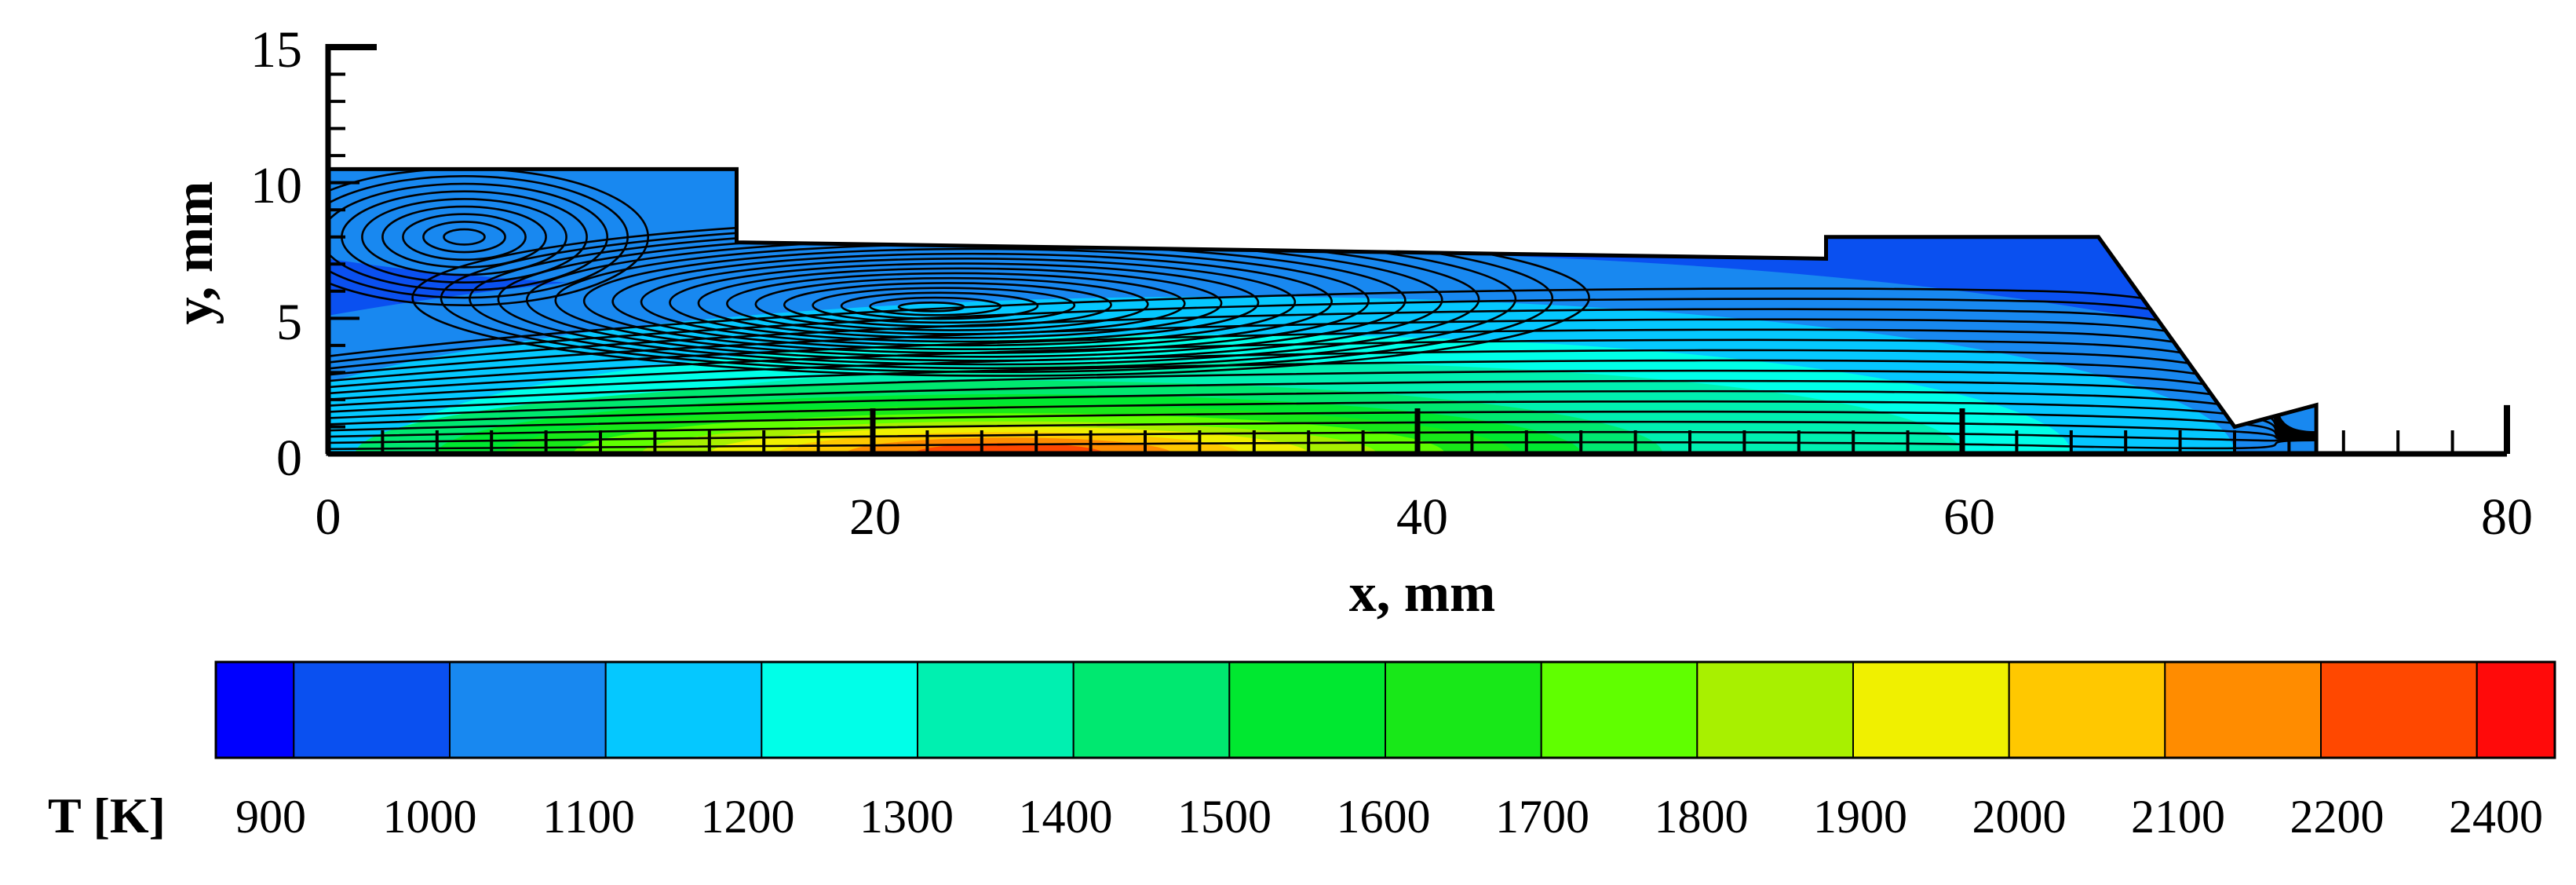 This screenshot has height=885, width=2576. I want to click on colorbar-frame, so click(1385, 709).